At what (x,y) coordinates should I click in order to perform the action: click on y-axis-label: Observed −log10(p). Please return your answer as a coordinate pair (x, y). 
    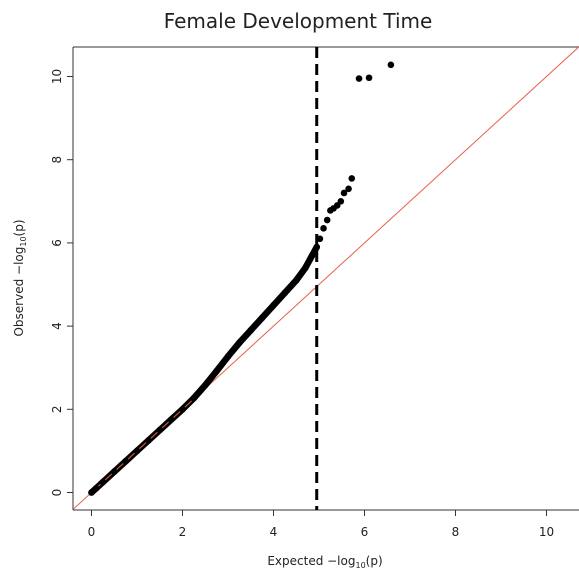
    Looking at the image, I should click on (20, 277).